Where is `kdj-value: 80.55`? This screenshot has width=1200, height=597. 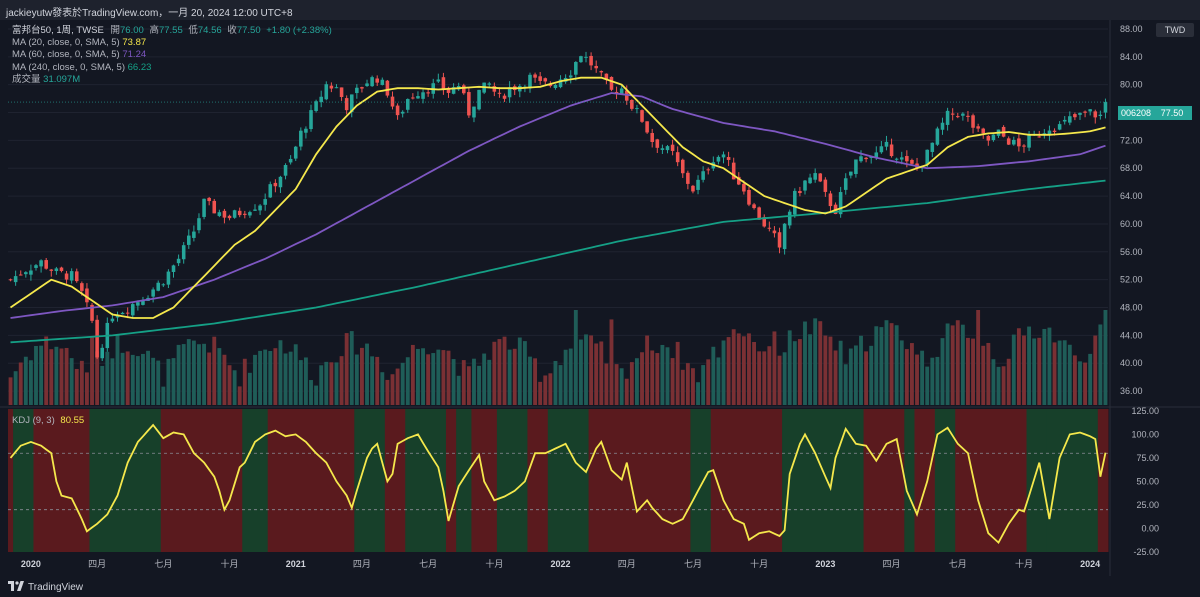
kdj-value: 80.55 is located at coordinates (72, 420).